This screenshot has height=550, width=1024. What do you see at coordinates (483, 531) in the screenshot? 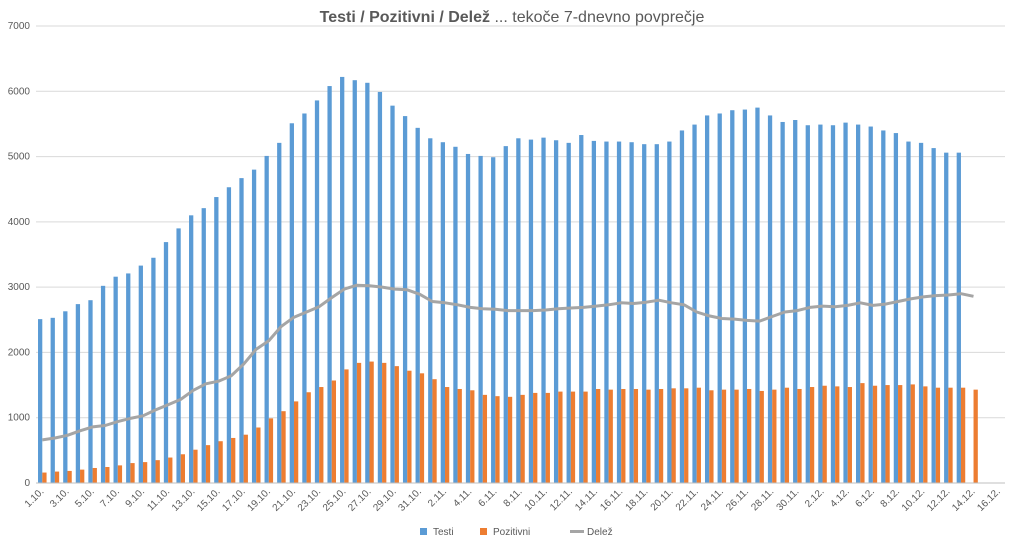
I see `legend-swatch-pozitivni` at bounding box center [483, 531].